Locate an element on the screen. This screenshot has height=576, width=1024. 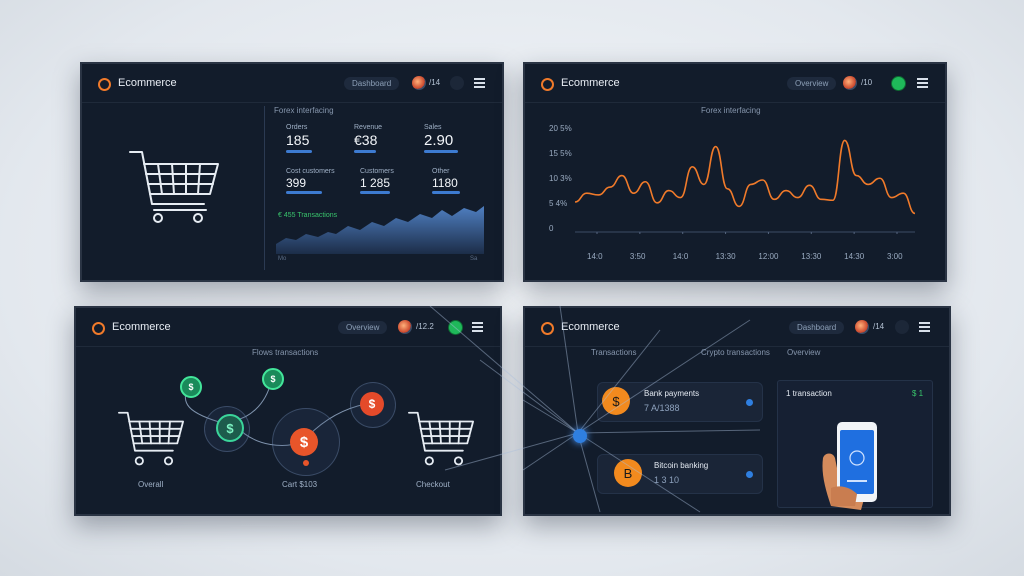
x-tick-label: 12:00 is located at coordinates (768, 256).